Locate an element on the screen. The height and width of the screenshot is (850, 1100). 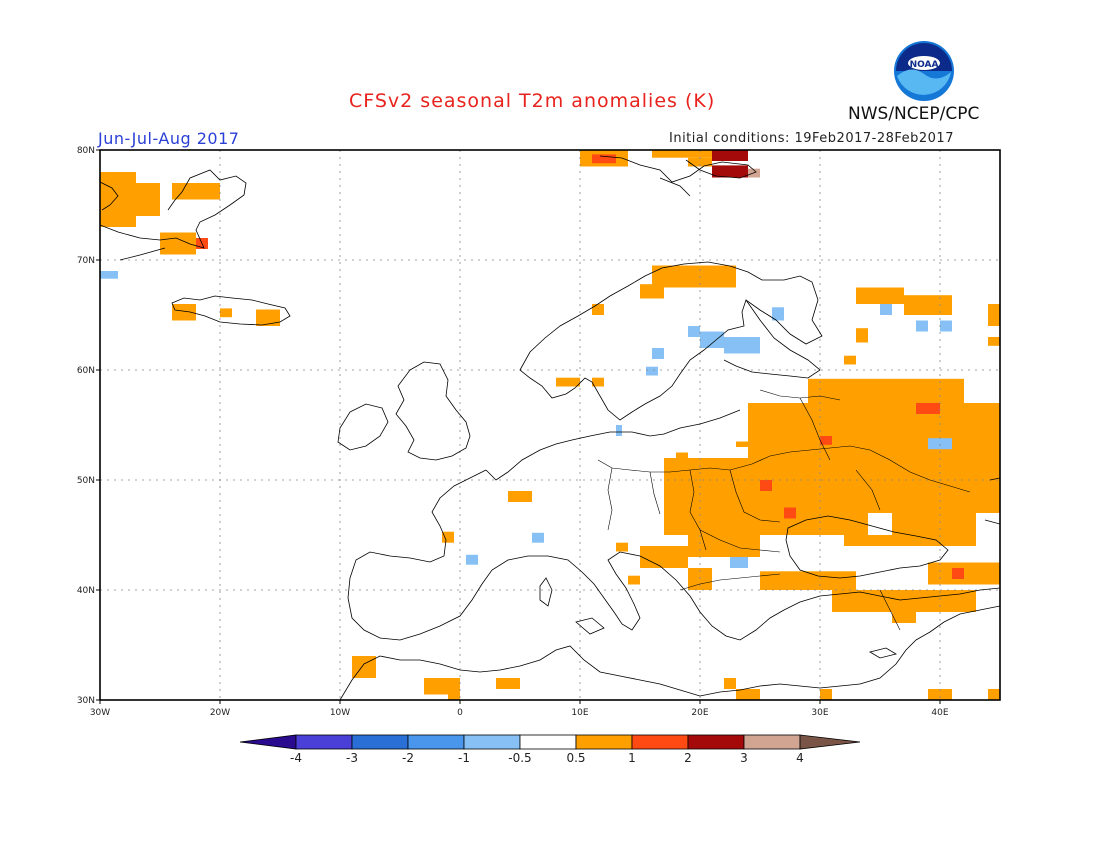
coastline-black-sea is located at coordinates (867, 547).